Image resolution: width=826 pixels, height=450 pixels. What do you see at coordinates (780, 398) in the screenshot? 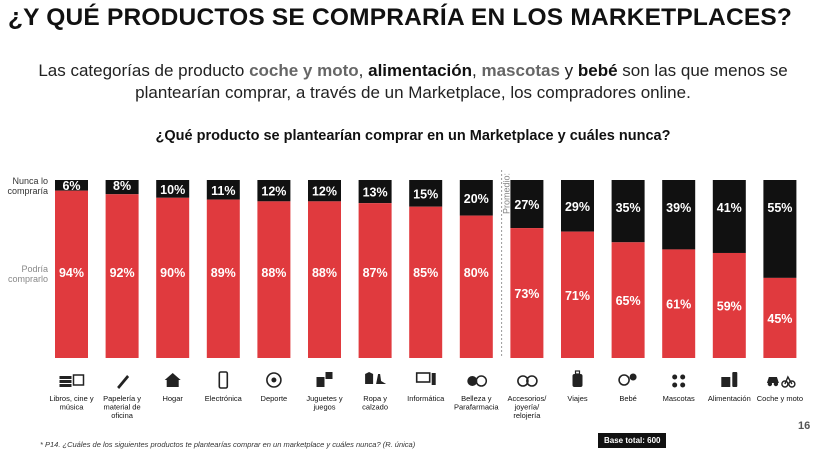
I see `category-label: Coche y moto` at bounding box center [780, 398].